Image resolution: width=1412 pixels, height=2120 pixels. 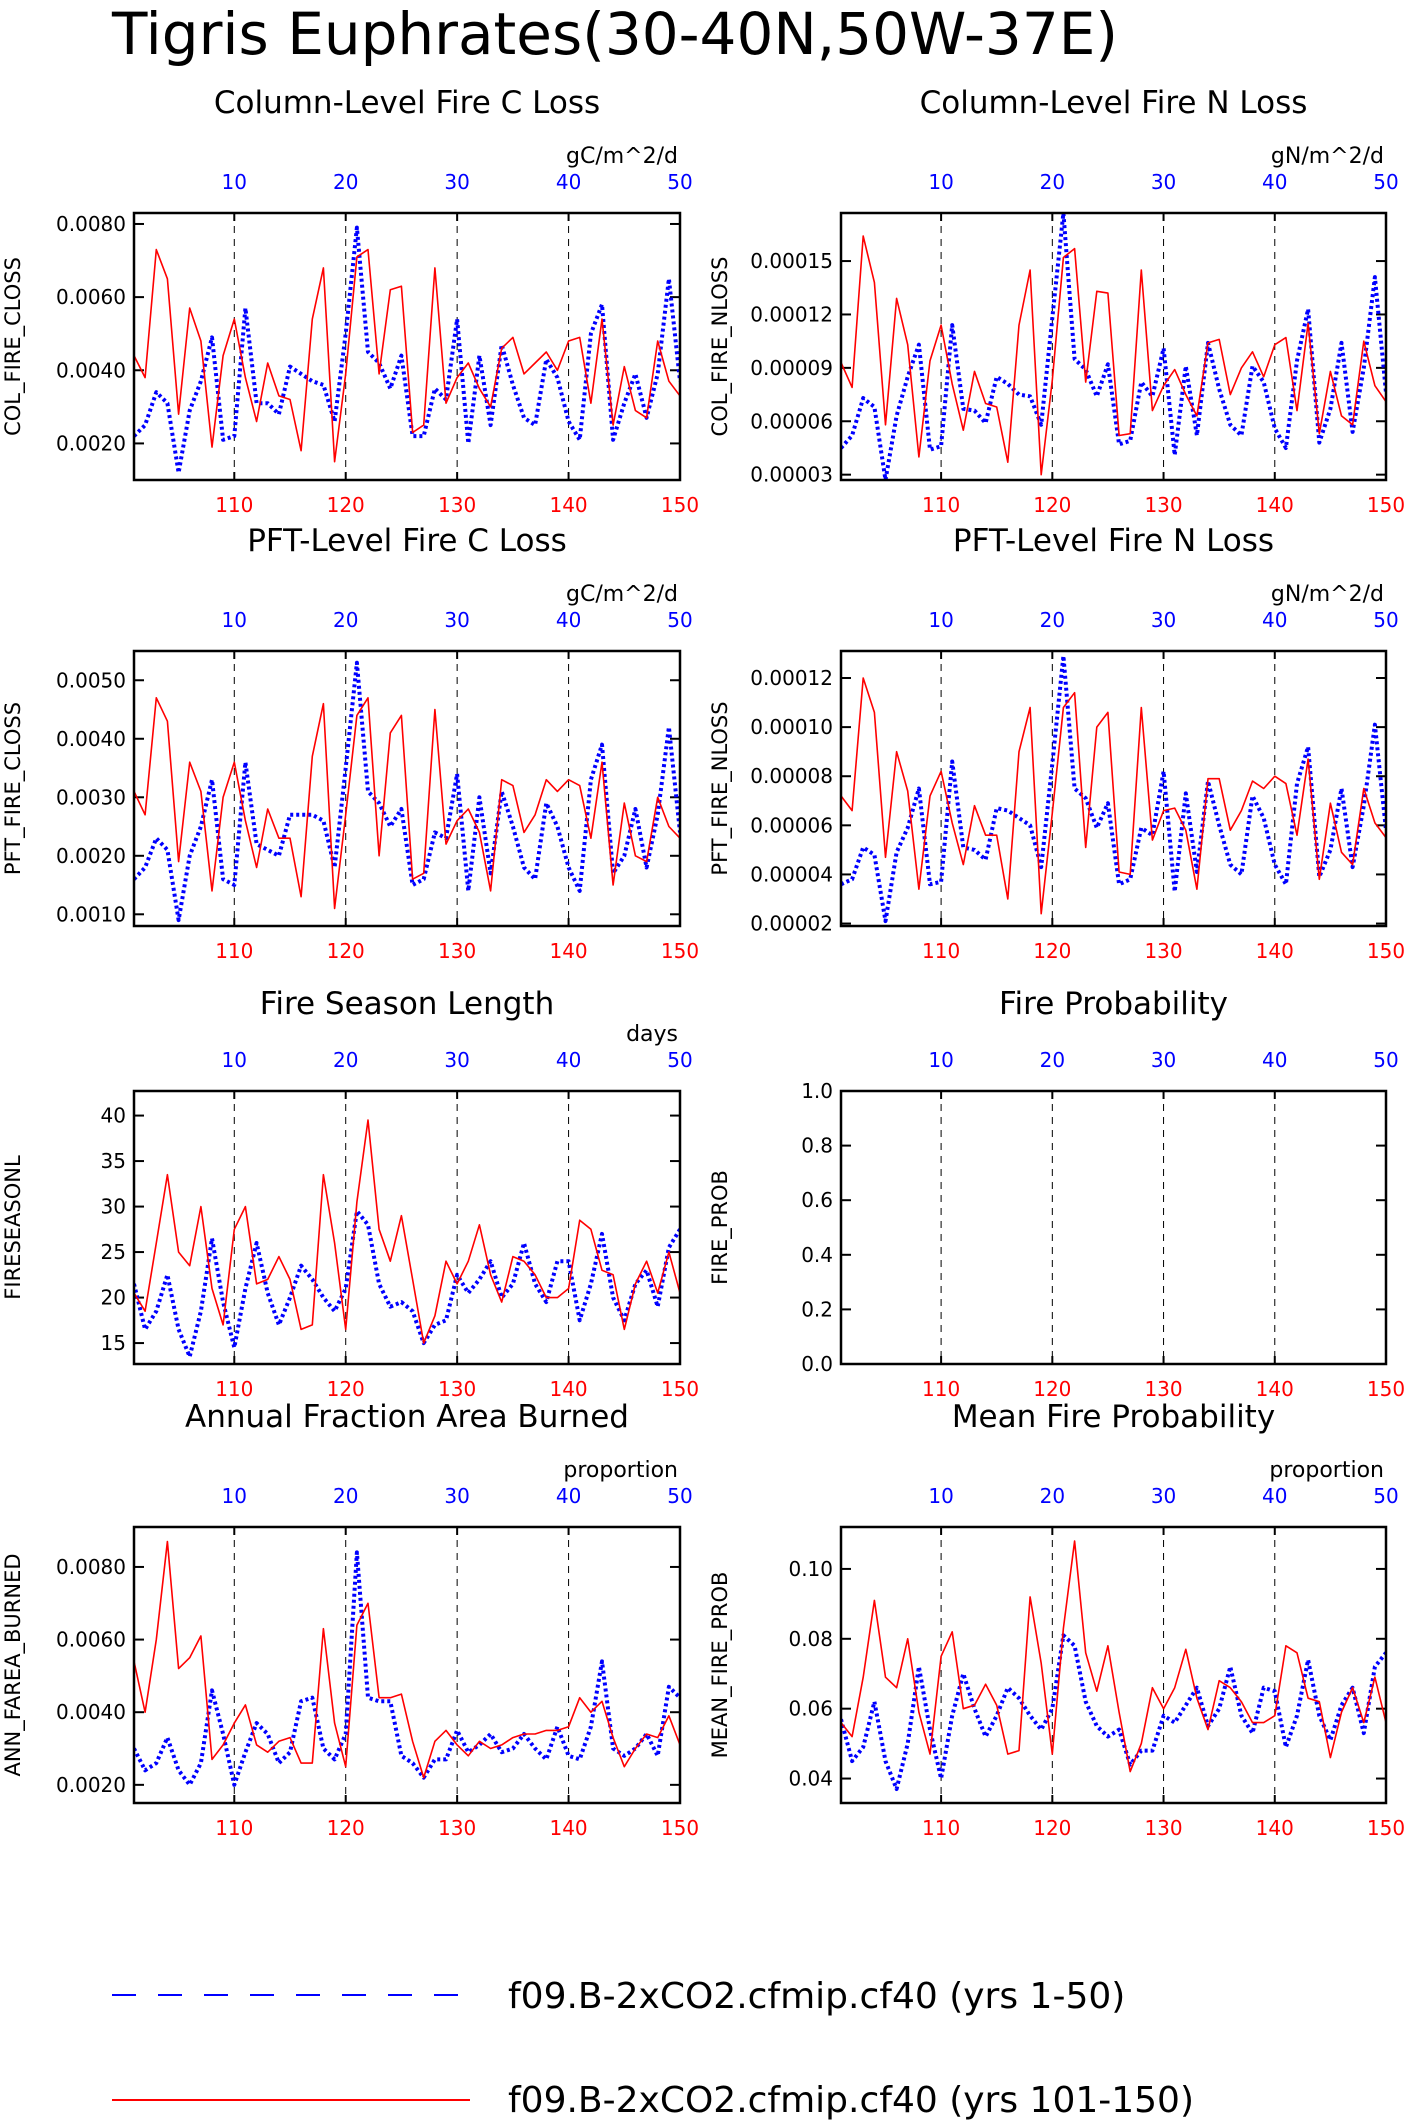 What do you see at coordinates (407, 103) in the screenshot?
I see `chart-title: Column-Level Fire C Loss` at bounding box center [407, 103].